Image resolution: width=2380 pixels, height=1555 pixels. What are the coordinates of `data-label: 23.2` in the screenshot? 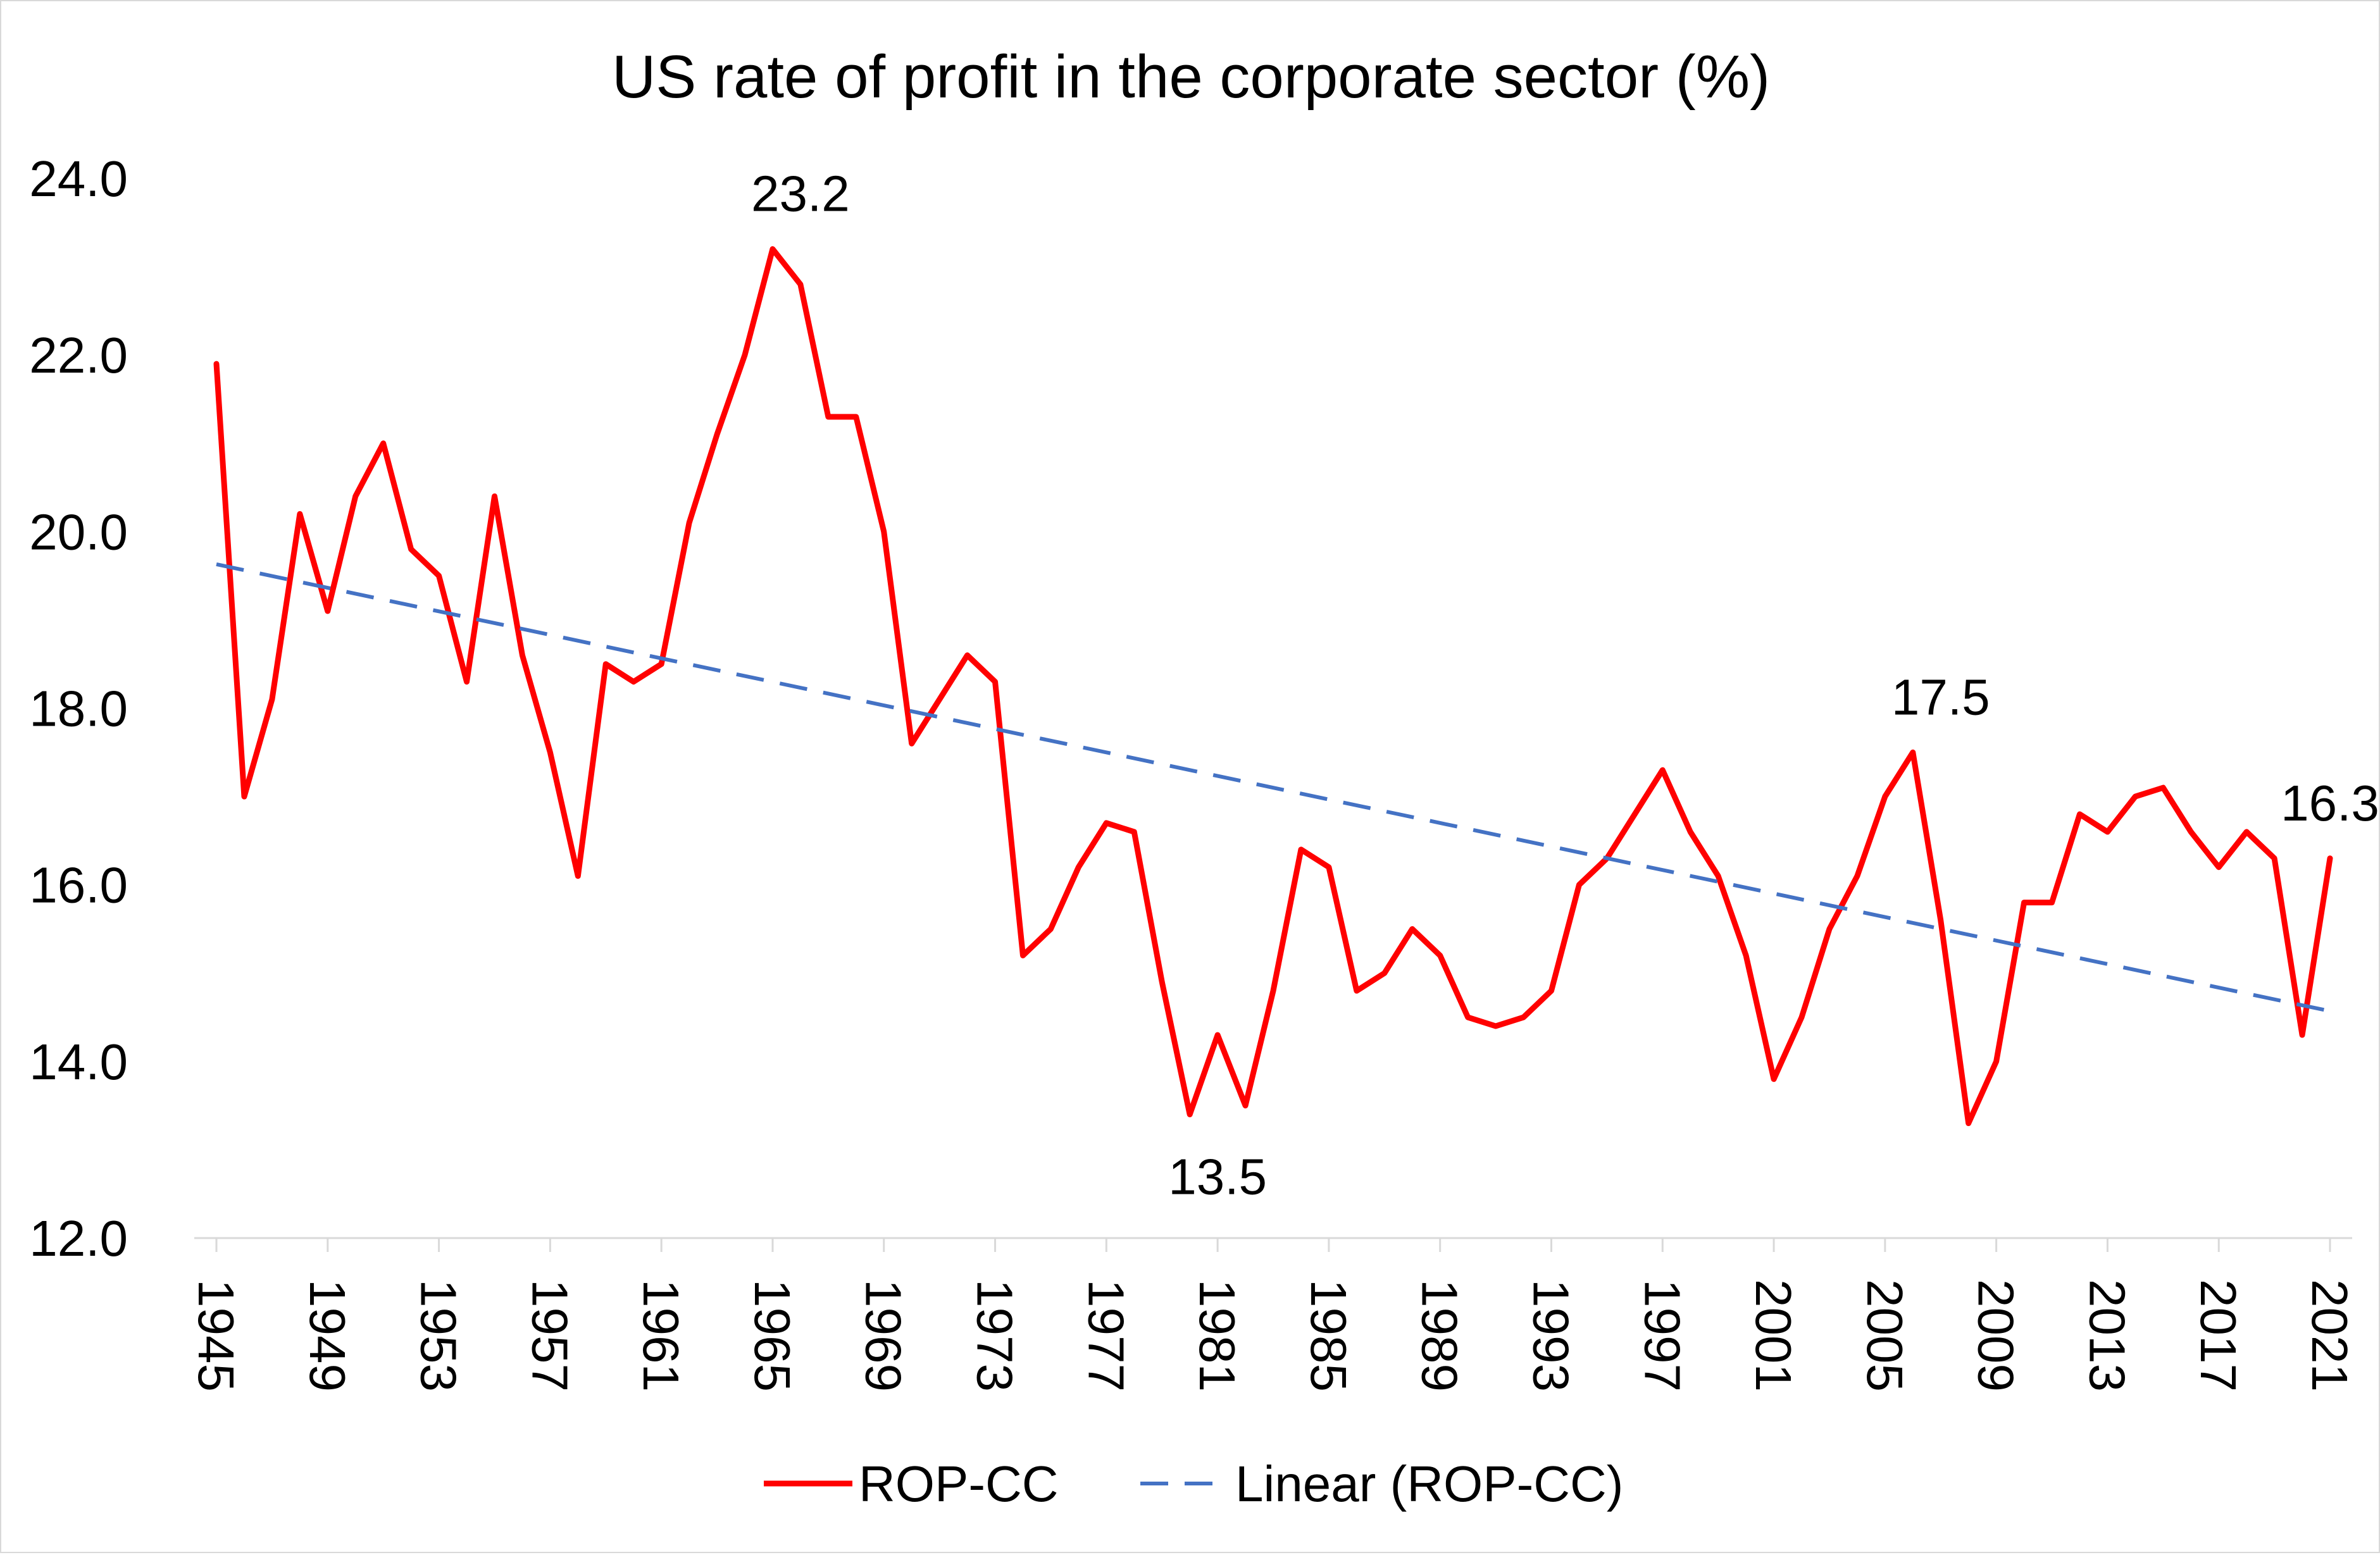 It's located at (800, 194).